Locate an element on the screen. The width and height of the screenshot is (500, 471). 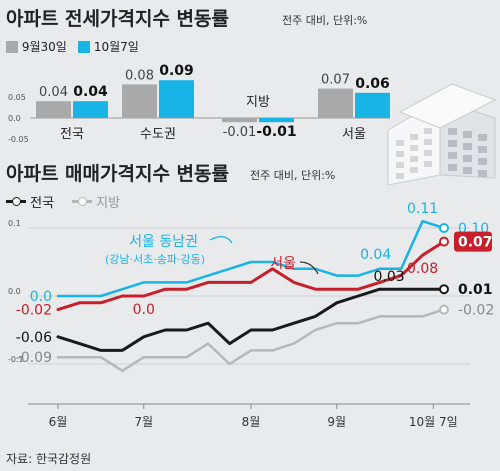
bottom-x-tick-label: 8월 is located at coordinates (251, 422).